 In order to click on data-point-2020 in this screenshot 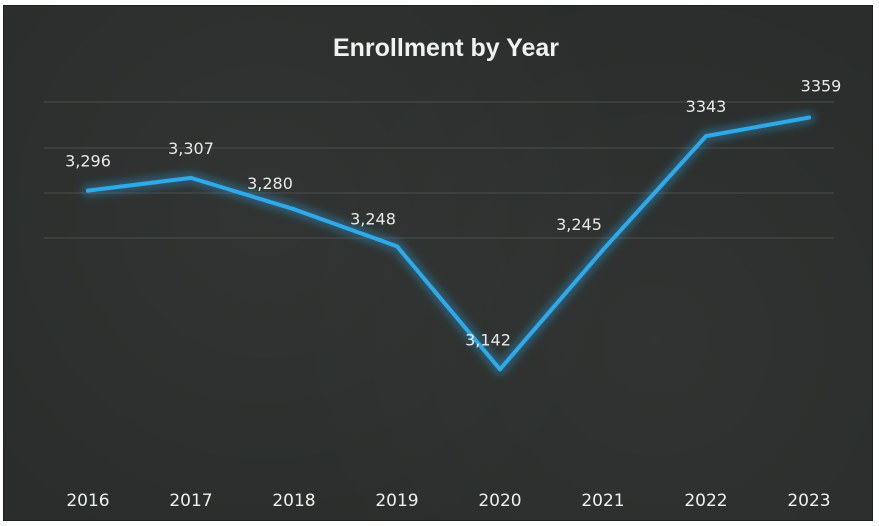, I will do `click(500, 369)`.